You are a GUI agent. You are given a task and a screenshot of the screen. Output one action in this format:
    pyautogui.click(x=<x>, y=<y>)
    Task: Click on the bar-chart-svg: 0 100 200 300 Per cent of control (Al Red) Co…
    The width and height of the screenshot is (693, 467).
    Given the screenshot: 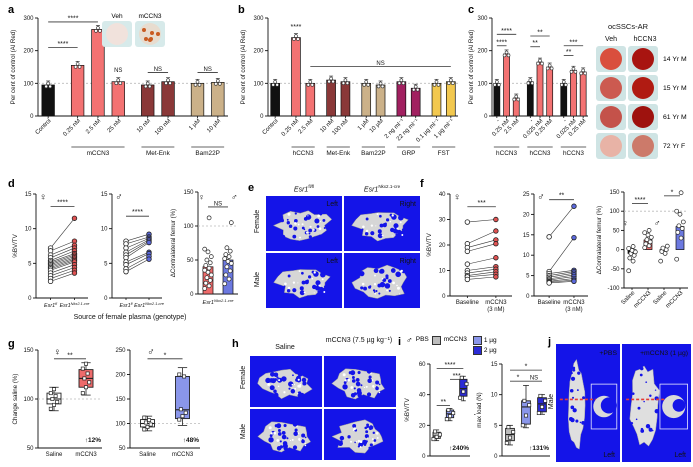 What is the action you would take?
    pyautogui.click(x=119, y=86)
    